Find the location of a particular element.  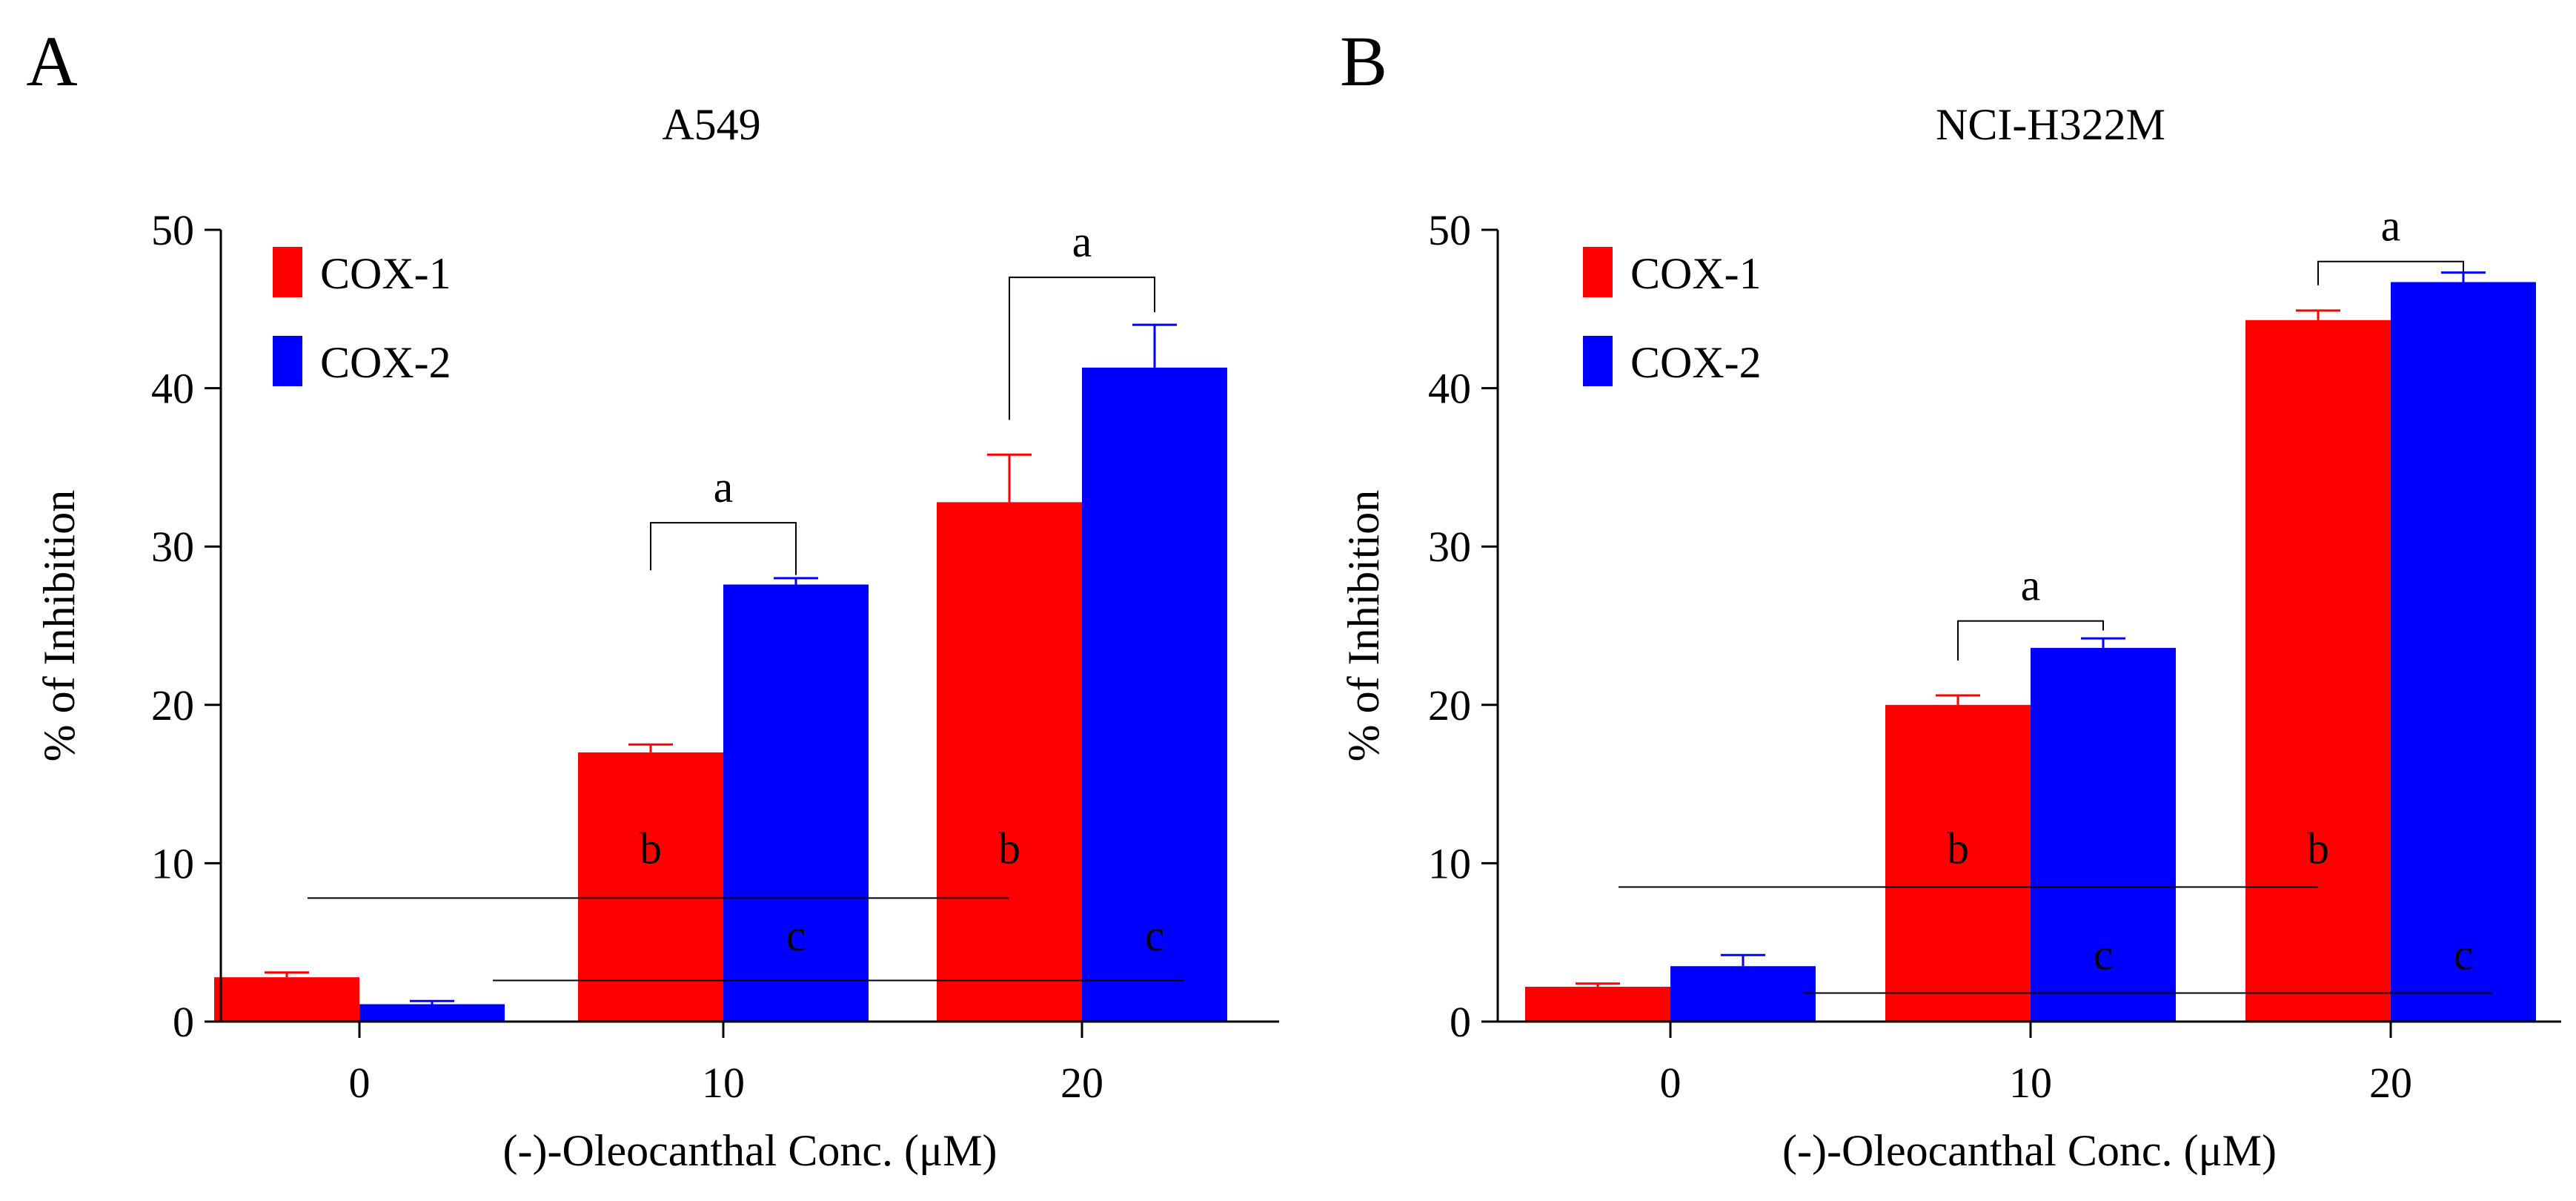

chart-title: A549 is located at coordinates (711, 125).